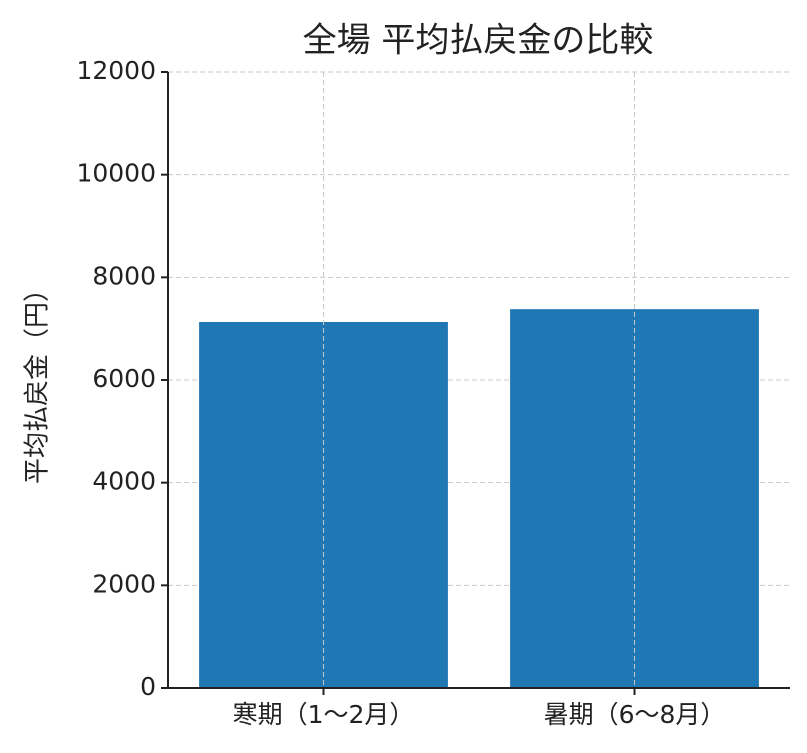 The height and width of the screenshot is (753, 807). I want to click on chart-title: 全場 平均払戻金の比較, so click(478, 41).